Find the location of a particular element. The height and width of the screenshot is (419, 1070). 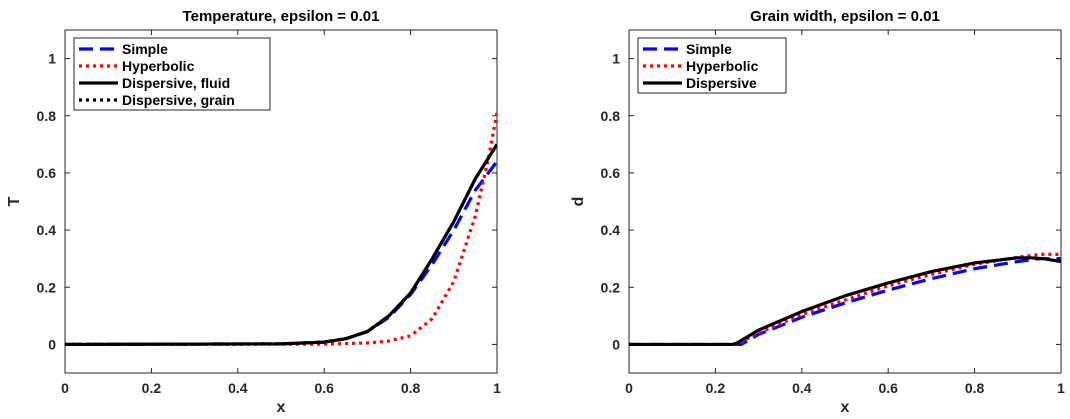

y-axis-label: T is located at coordinates (14, 201).